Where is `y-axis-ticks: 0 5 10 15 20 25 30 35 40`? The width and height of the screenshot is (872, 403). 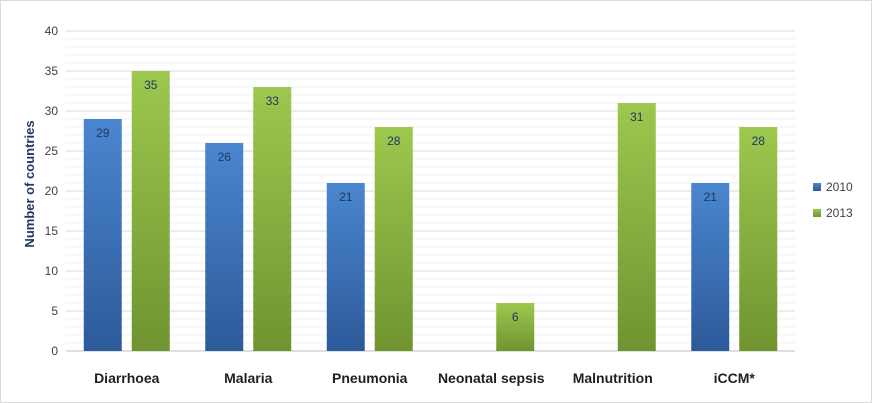
y-axis-ticks: 0 5 10 15 20 25 30 35 40 is located at coordinates (52, 191).